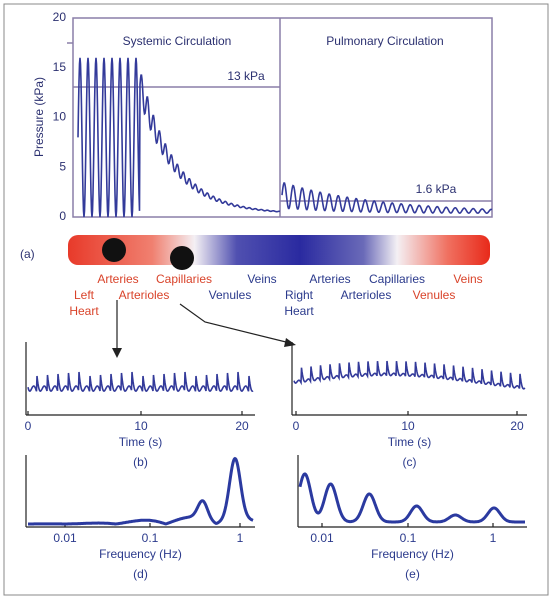 The width and height of the screenshot is (553, 600). What do you see at coordinates (84, 295) in the screenshot?
I see `vessel-label: Left` at bounding box center [84, 295].